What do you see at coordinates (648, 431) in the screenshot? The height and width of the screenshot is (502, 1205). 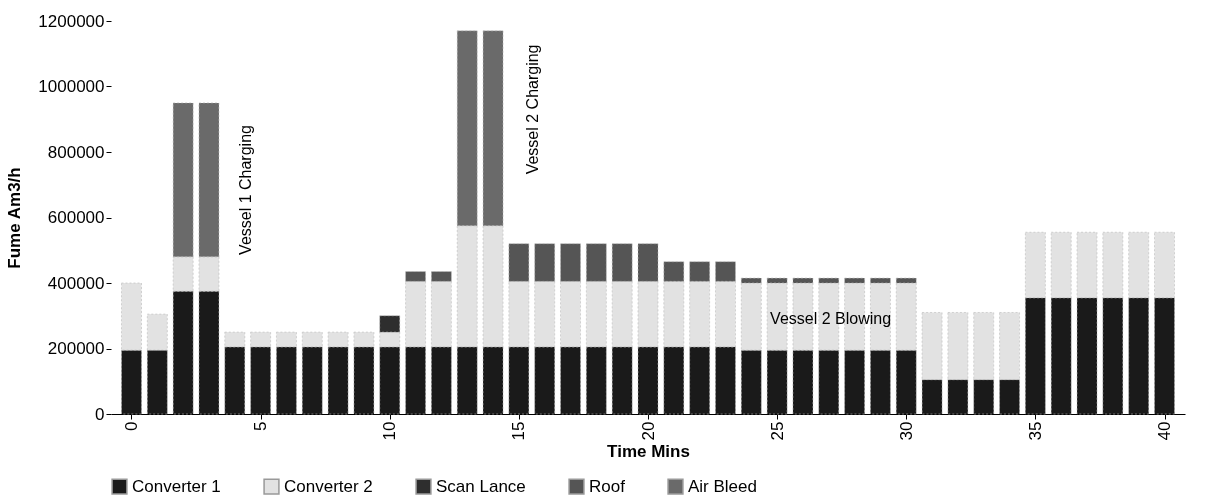 I see `x-tick-label: 20` at bounding box center [648, 431].